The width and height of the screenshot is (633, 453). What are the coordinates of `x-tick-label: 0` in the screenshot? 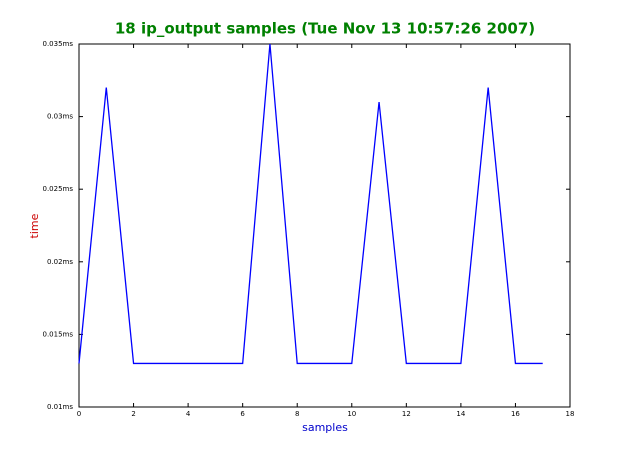 It's located at (79, 414).